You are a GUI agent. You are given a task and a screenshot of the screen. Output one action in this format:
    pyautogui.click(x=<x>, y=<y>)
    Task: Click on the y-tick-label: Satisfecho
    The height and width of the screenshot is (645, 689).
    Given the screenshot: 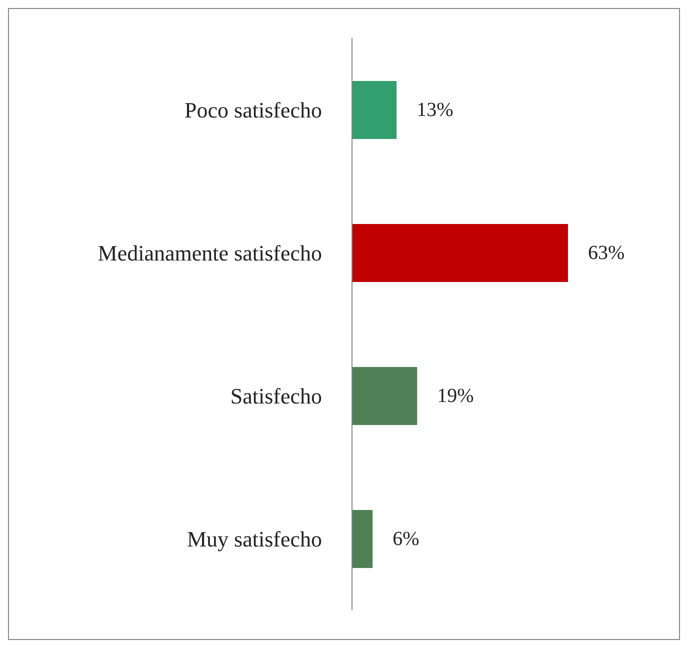 What is the action you would take?
    pyautogui.click(x=276, y=395)
    